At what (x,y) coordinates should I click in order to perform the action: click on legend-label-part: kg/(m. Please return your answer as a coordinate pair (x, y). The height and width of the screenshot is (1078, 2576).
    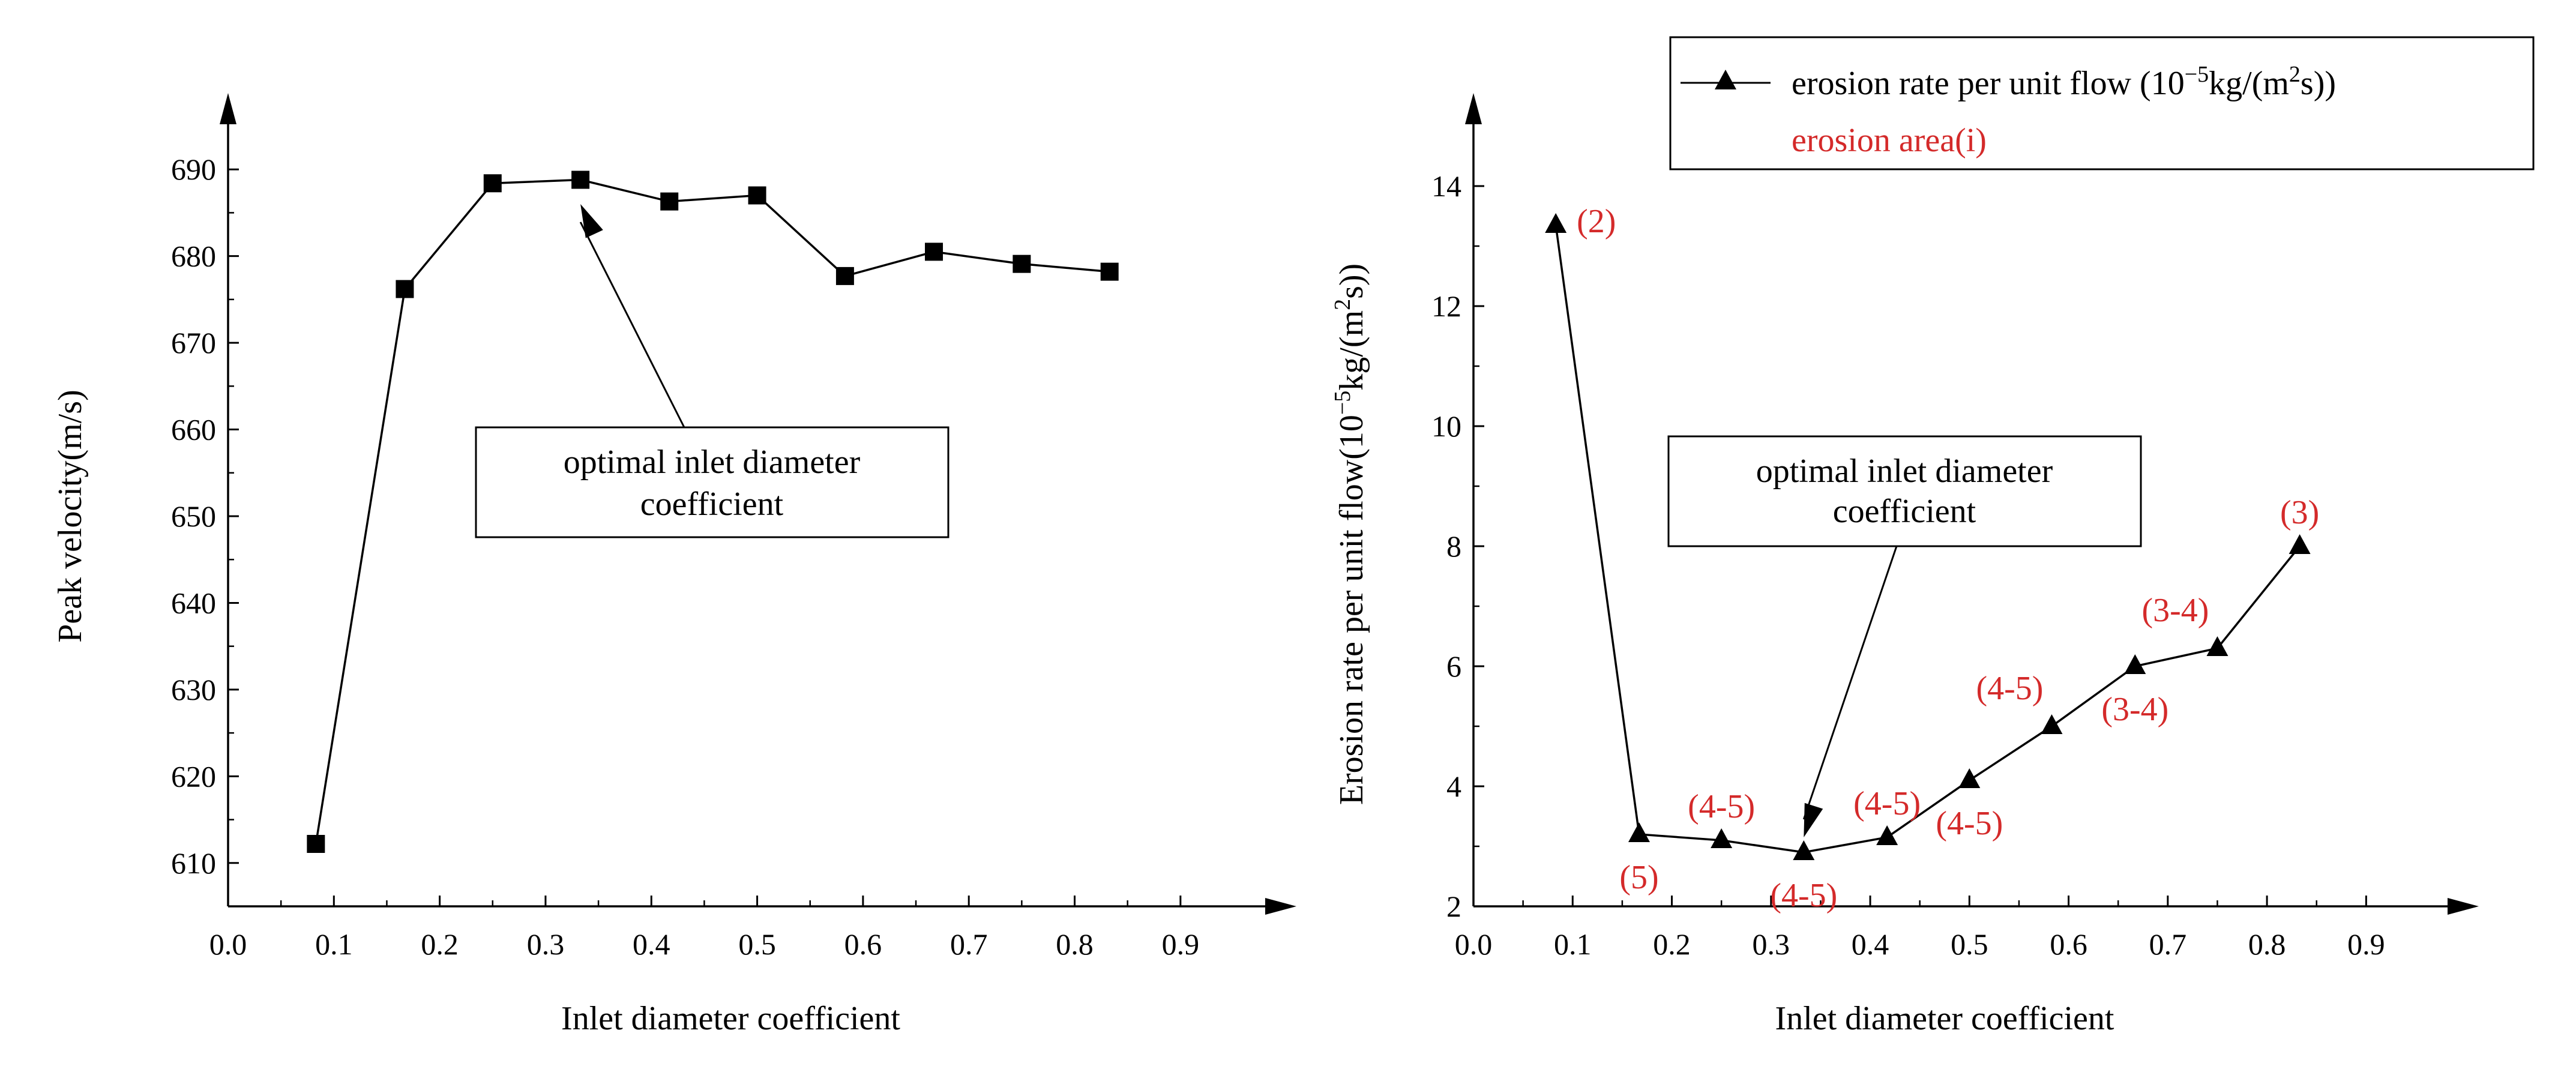
    Looking at the image, I should click on (2249, 83).